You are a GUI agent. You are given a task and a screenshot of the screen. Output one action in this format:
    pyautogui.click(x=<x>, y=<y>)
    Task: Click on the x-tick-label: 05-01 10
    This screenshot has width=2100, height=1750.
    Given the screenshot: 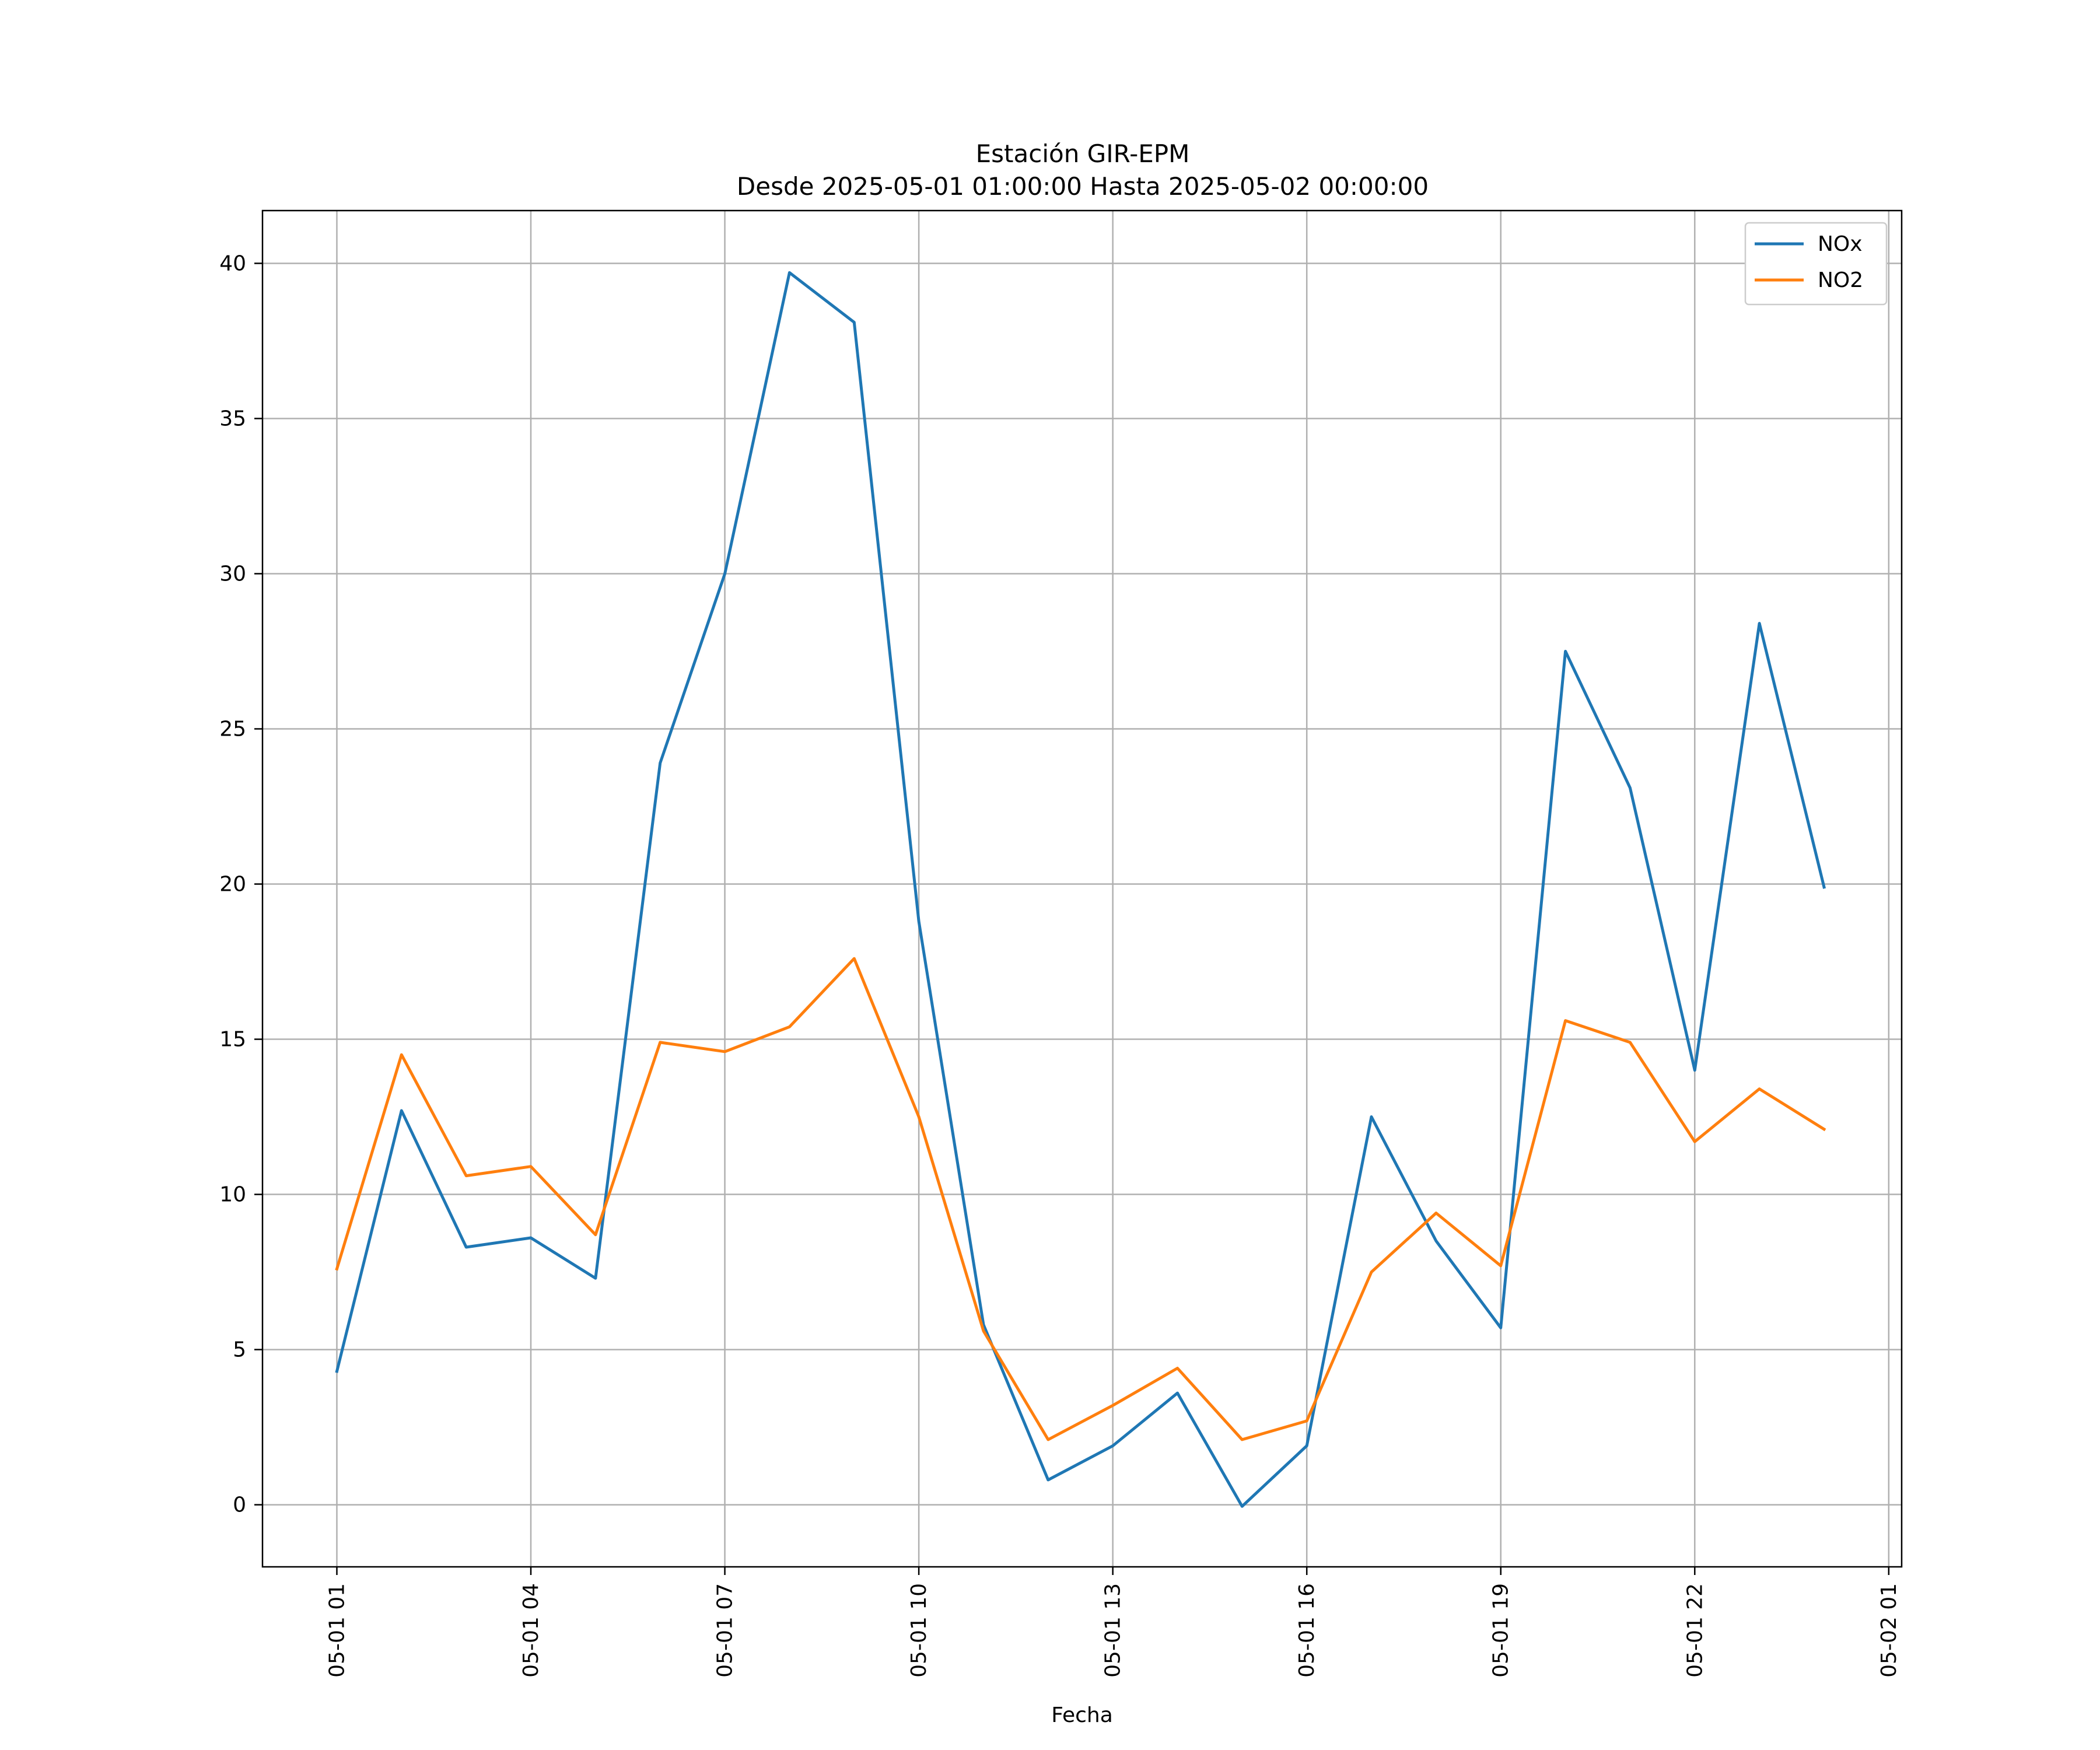 What is the action you would take?
    pyautogui.click(x=919, y=1630)
    